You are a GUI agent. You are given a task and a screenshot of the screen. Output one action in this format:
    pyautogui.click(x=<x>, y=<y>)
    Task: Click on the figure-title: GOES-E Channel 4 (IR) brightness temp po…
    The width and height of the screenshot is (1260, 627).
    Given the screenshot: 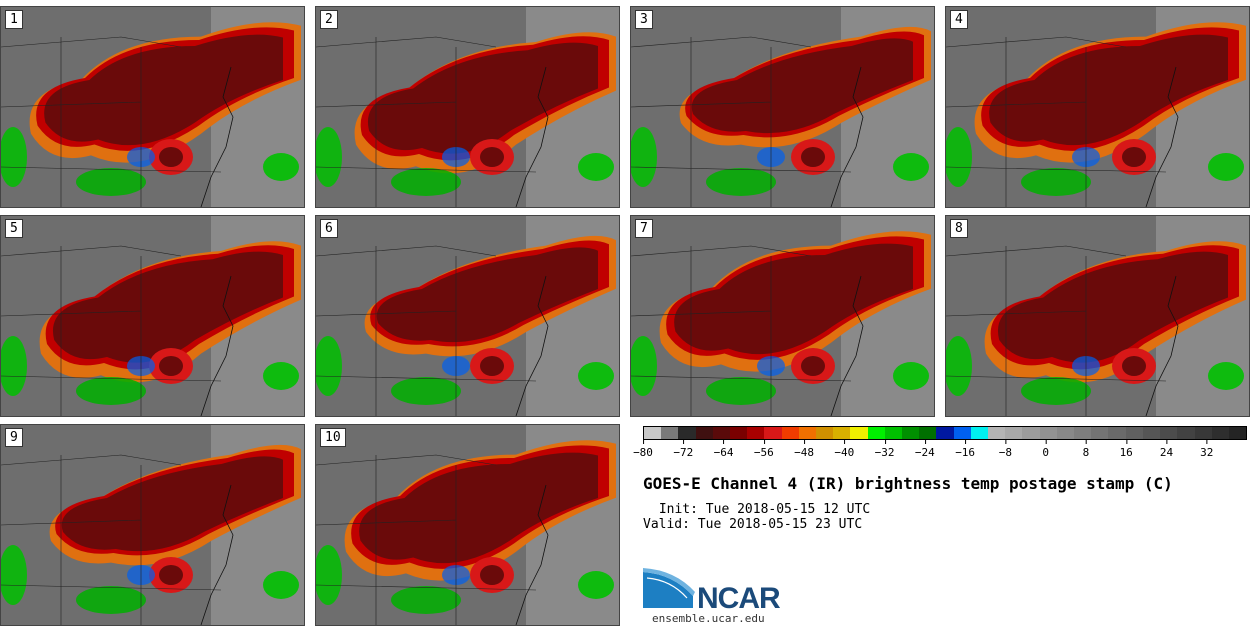 What is the action you would take?
    pyautogui.click(x=908, y=483)
    